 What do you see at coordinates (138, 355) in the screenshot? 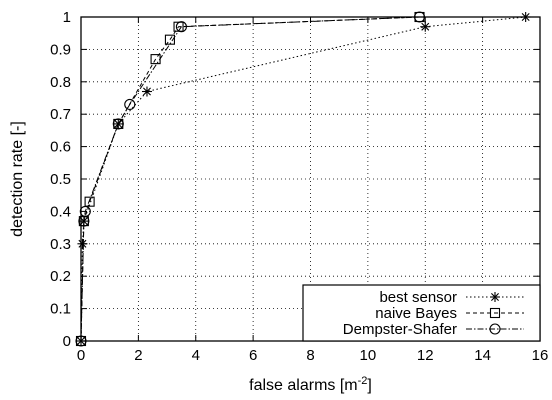
I see `x-tick-label: 2` at bounding box center [138, 355].